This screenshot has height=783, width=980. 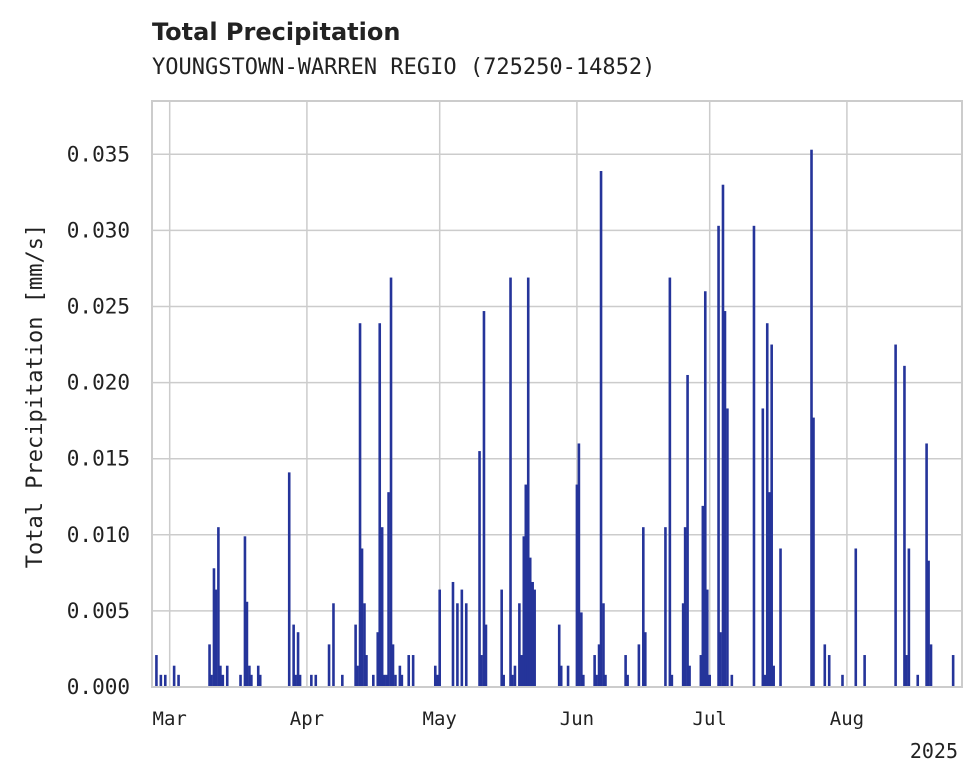 I want to click on x-tick-labels: Mar Apr May Jun Jul Aug, so click(x=509, y=719).